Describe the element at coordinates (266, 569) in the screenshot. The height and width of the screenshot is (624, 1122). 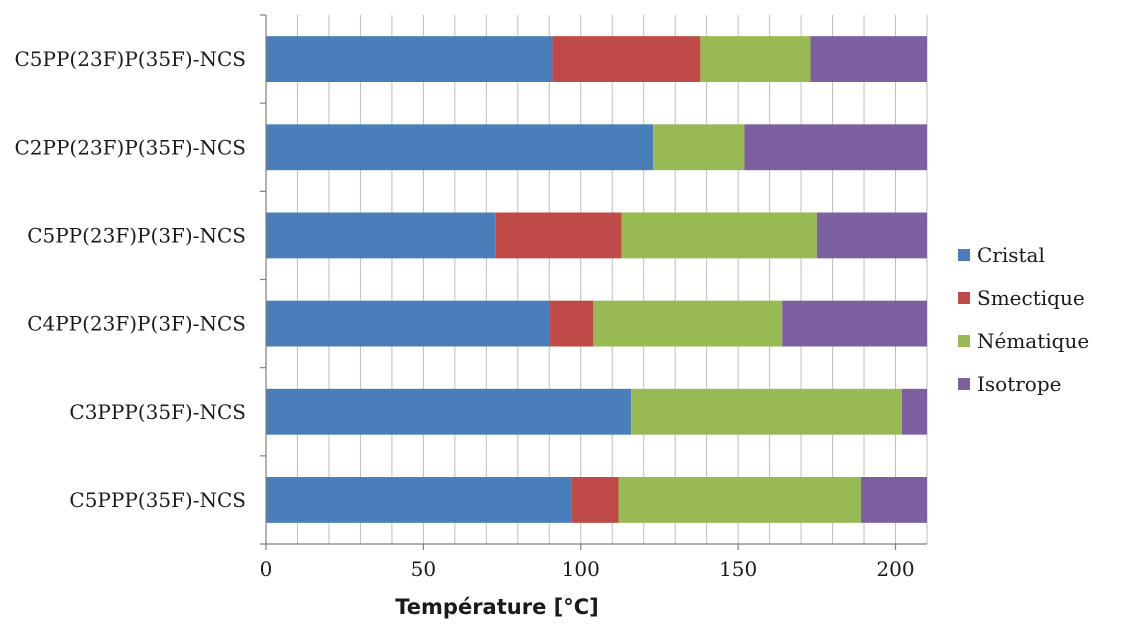
I see `x-tick-label: 0` at that location.